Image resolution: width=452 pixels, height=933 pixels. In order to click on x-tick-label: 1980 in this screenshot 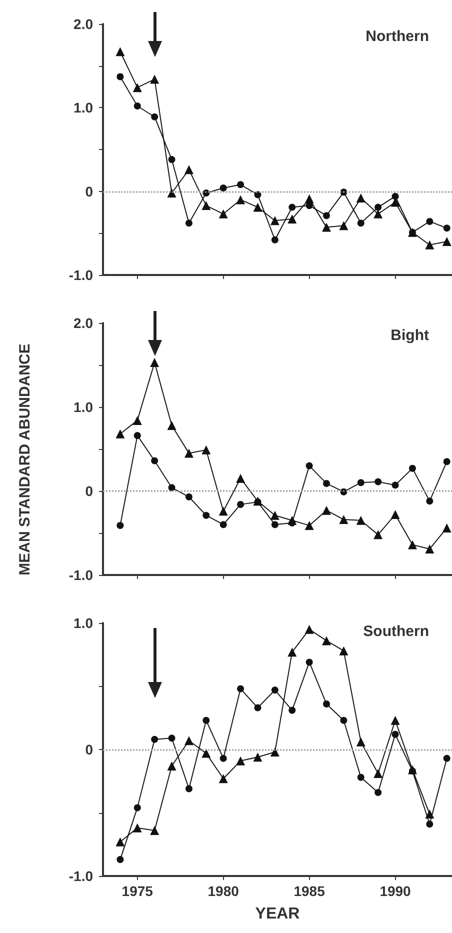, I will do `click(224, 891)`.